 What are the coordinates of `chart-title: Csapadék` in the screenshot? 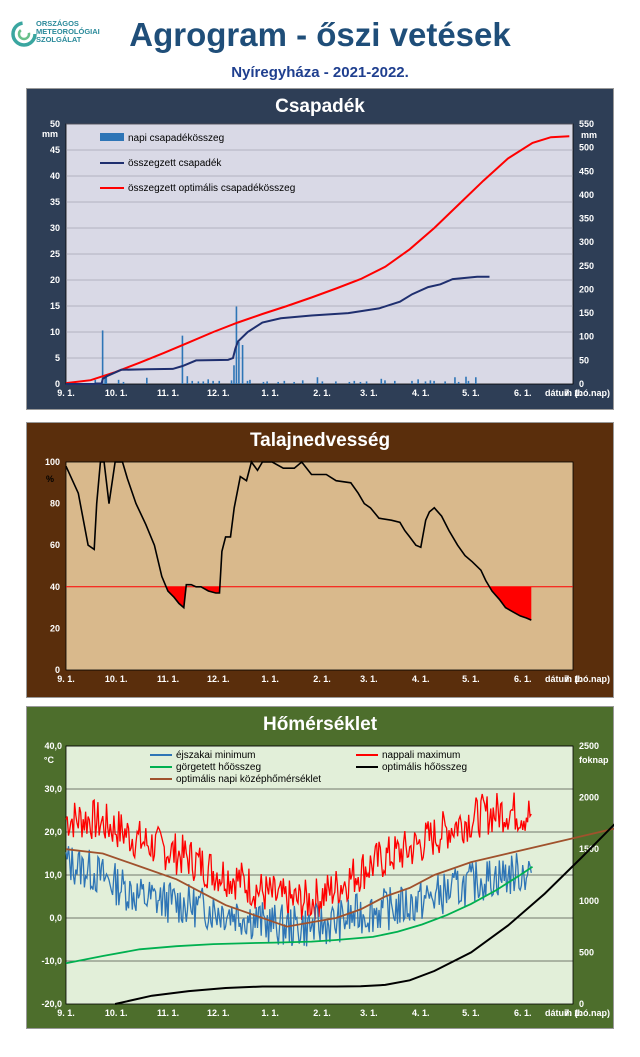 It's located at (320, 106).